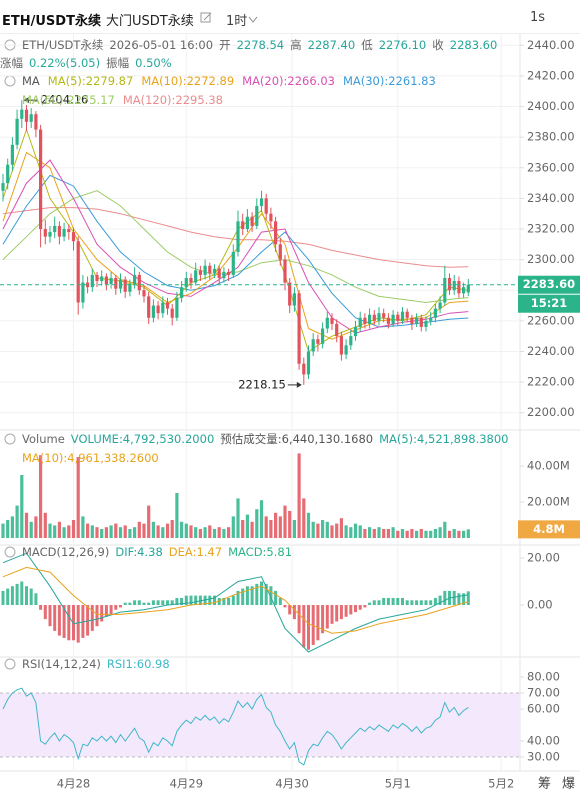 This screenshot has width=580, height=805. Describe the element at coordinates (568, 784) in the screenshot. I see `burst-button: 爆` at that location.